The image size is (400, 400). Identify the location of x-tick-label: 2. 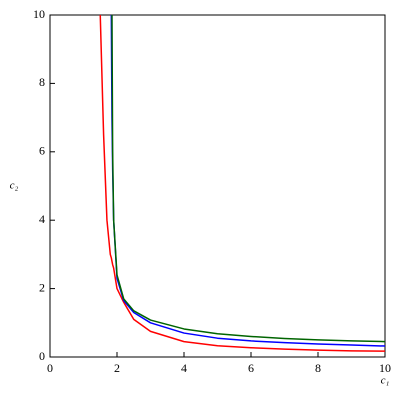
(117, 368).